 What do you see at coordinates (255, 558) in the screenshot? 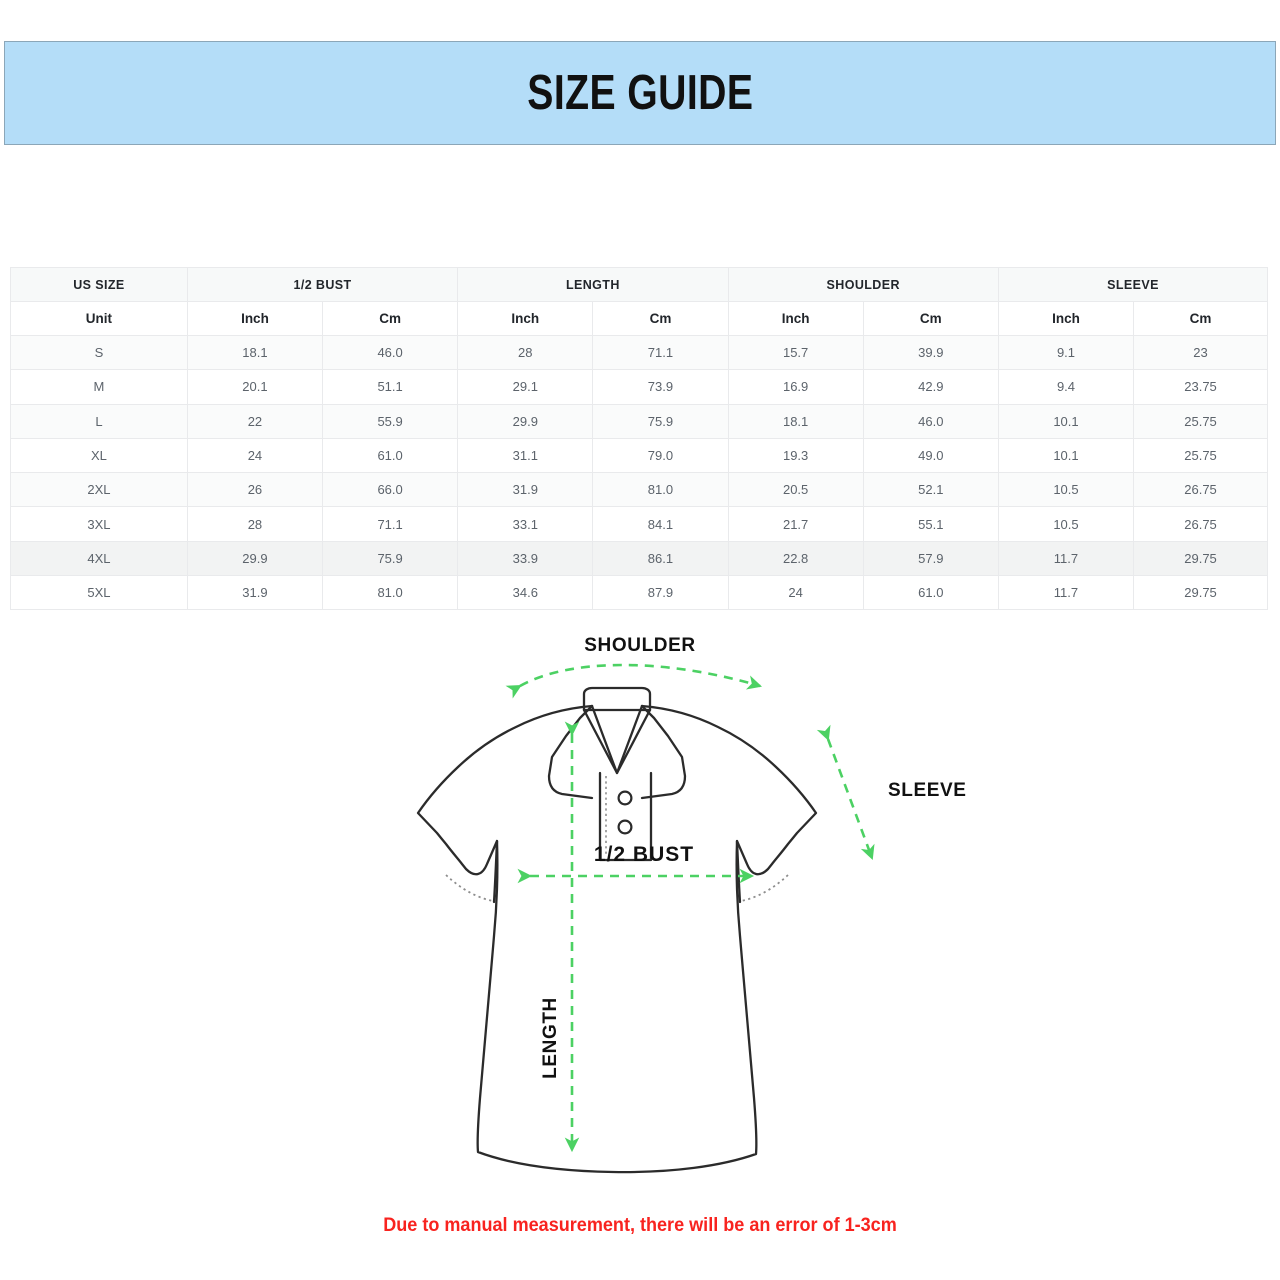
I see `cell-bust-inch: 29.9` at bounding box center [255, 558].